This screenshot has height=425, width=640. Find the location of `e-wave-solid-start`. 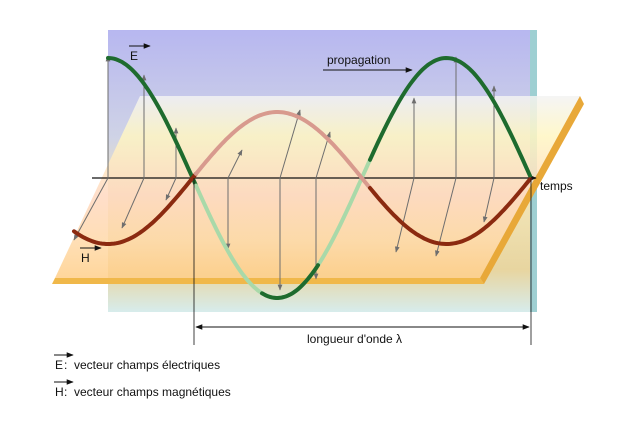

e-wave-solid-start is located at coordinates (152, 122).